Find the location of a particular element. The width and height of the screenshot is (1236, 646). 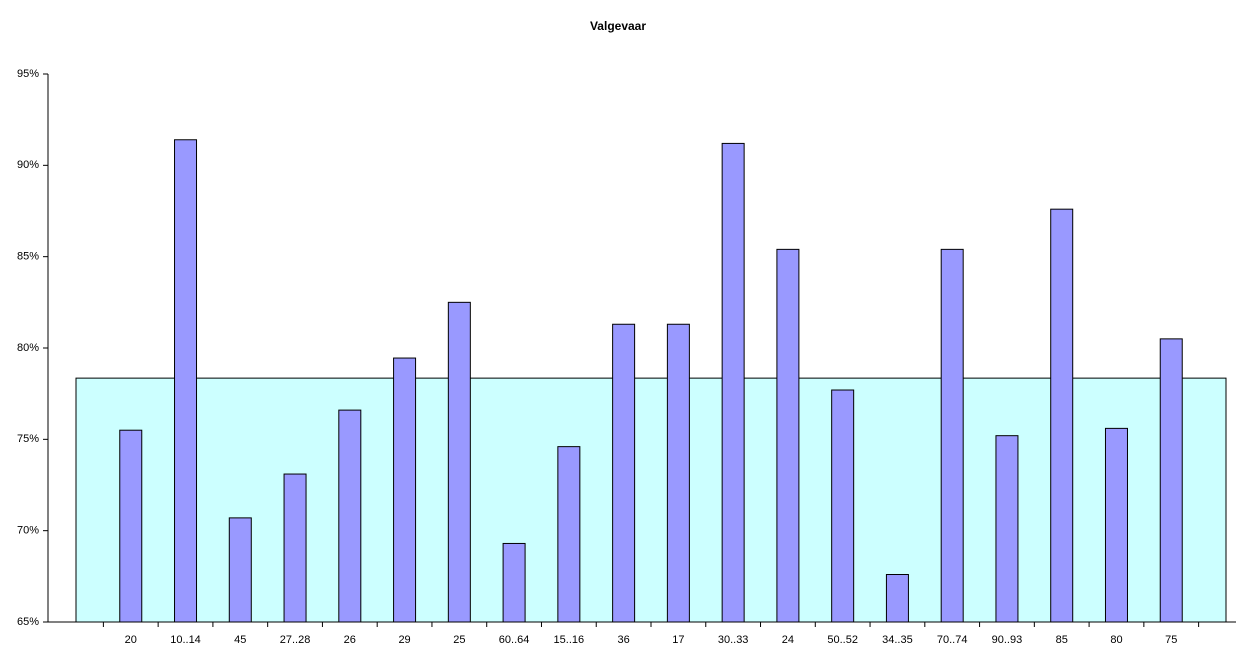

x-tick-label: 26 is located at coordinates (350, 640).